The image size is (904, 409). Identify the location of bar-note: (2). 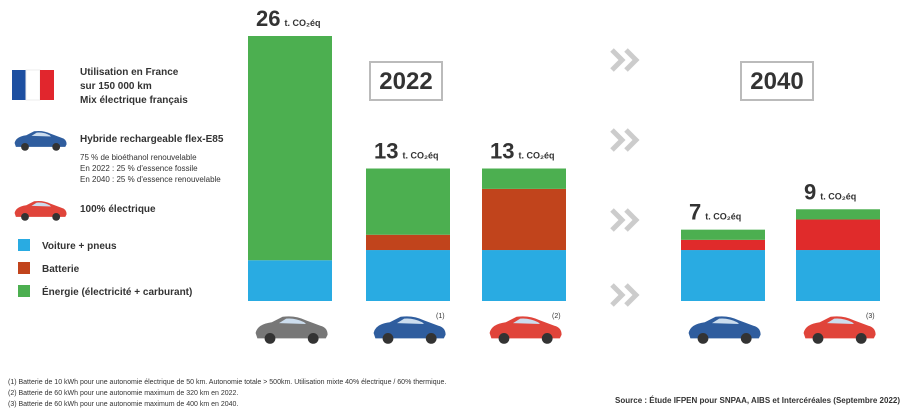
(556, 316).